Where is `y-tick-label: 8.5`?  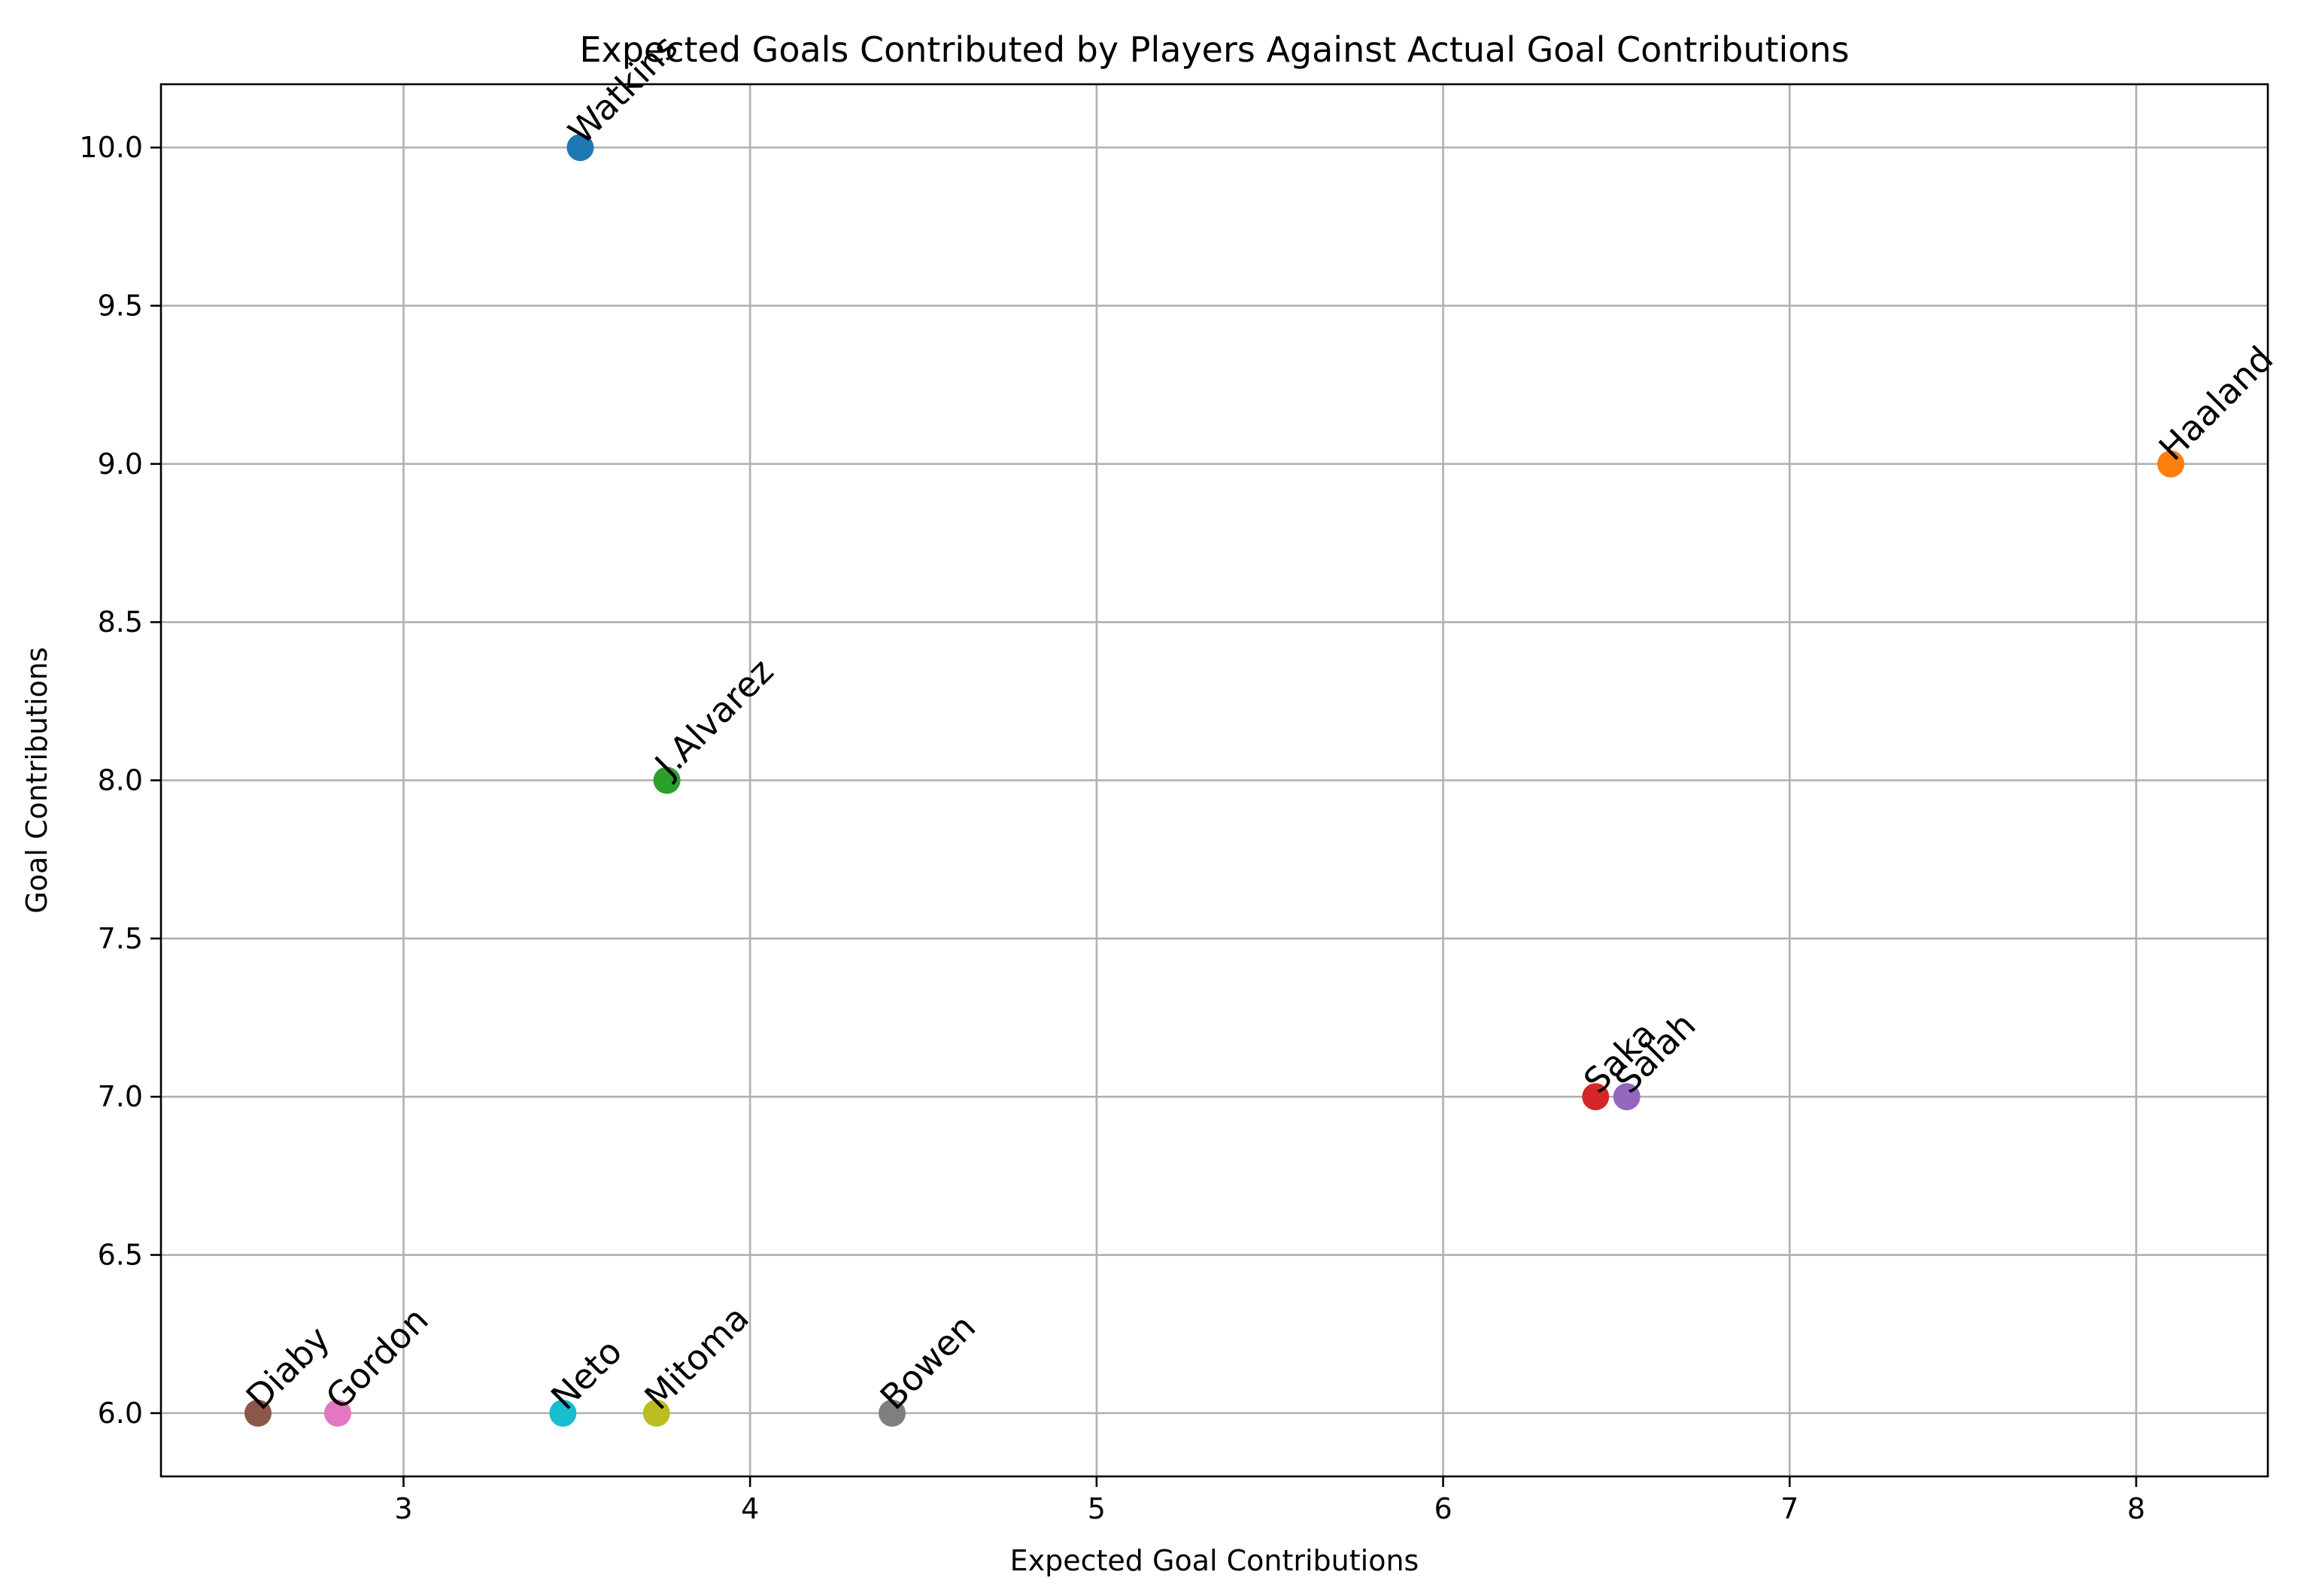
y-tick-label: 8.5 is located at coordinates (121, 622).